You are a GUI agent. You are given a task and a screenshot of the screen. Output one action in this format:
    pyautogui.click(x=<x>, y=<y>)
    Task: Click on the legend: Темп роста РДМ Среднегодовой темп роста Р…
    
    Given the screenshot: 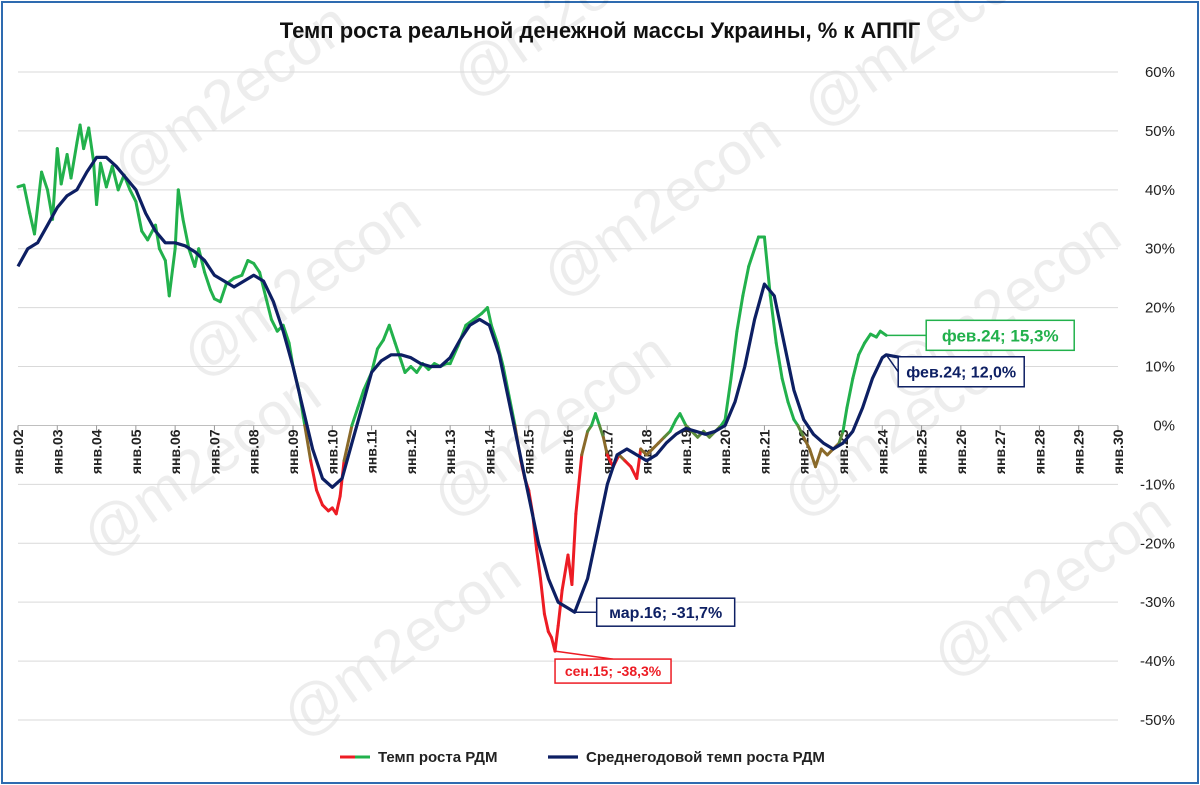 What is the action you would take?
    pyautogui.click(x=582, y=757)
    